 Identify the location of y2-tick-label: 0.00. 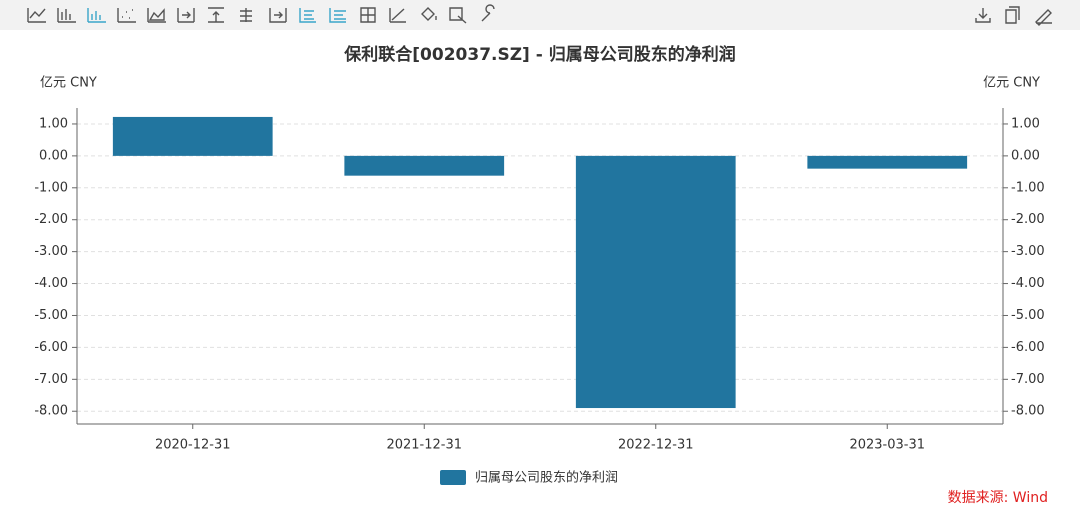
(1025, 155).